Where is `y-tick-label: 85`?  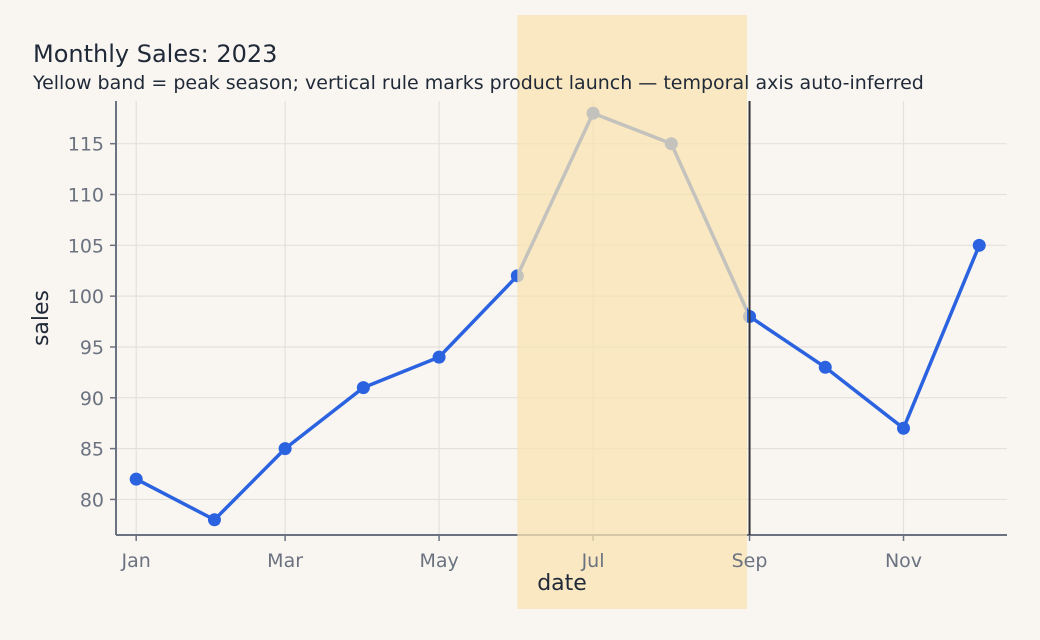 y-tick-label: 85 is located at coordinates (92, 450).